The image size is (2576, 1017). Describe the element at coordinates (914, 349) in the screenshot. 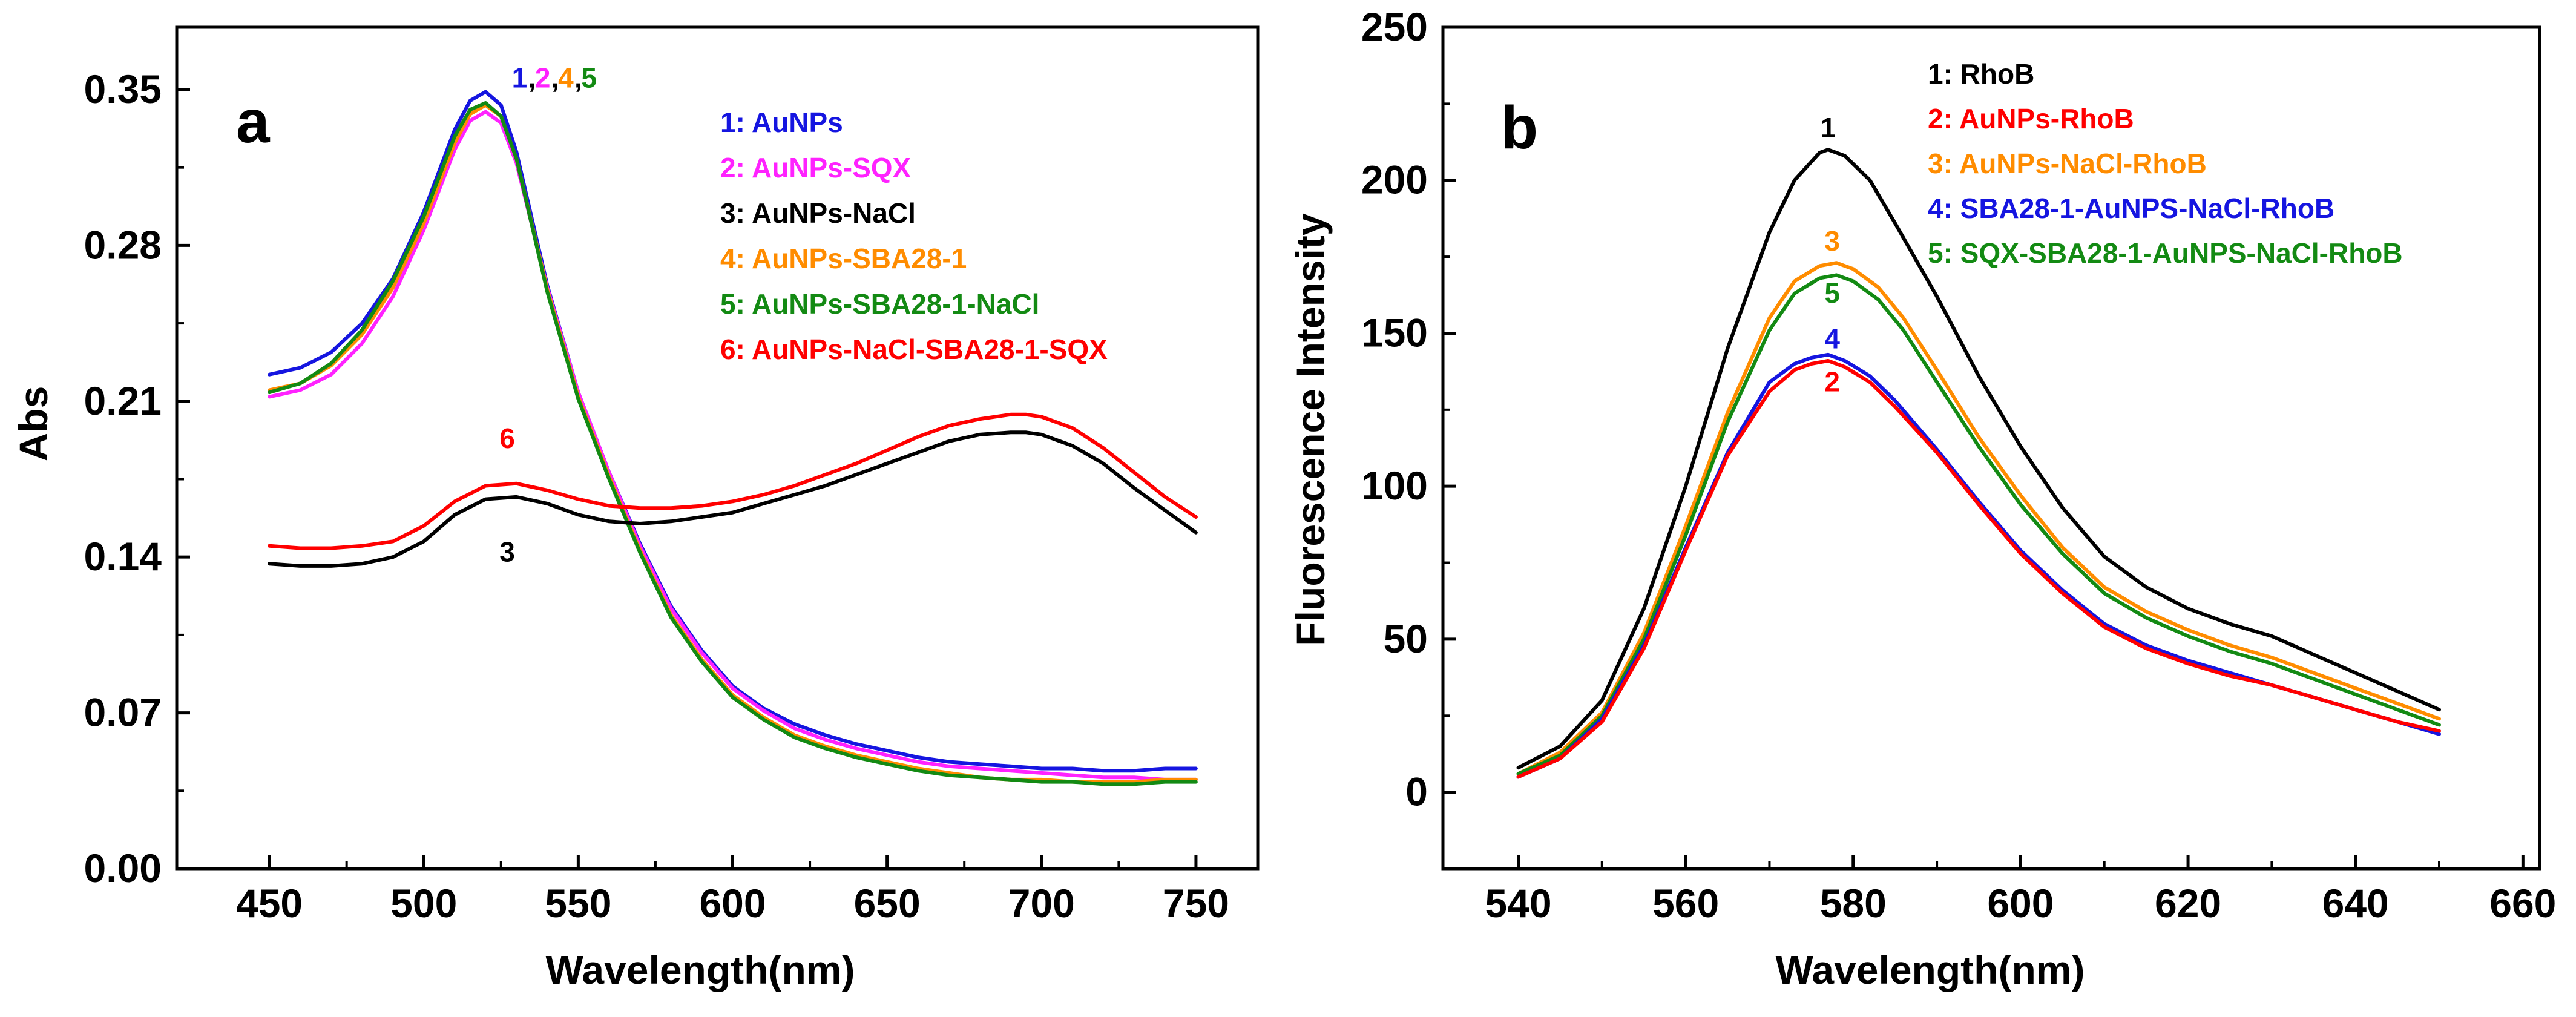

I see `legend-entry: 6: AuNPs-NaCl-SBA28-1-SQX` at that location.